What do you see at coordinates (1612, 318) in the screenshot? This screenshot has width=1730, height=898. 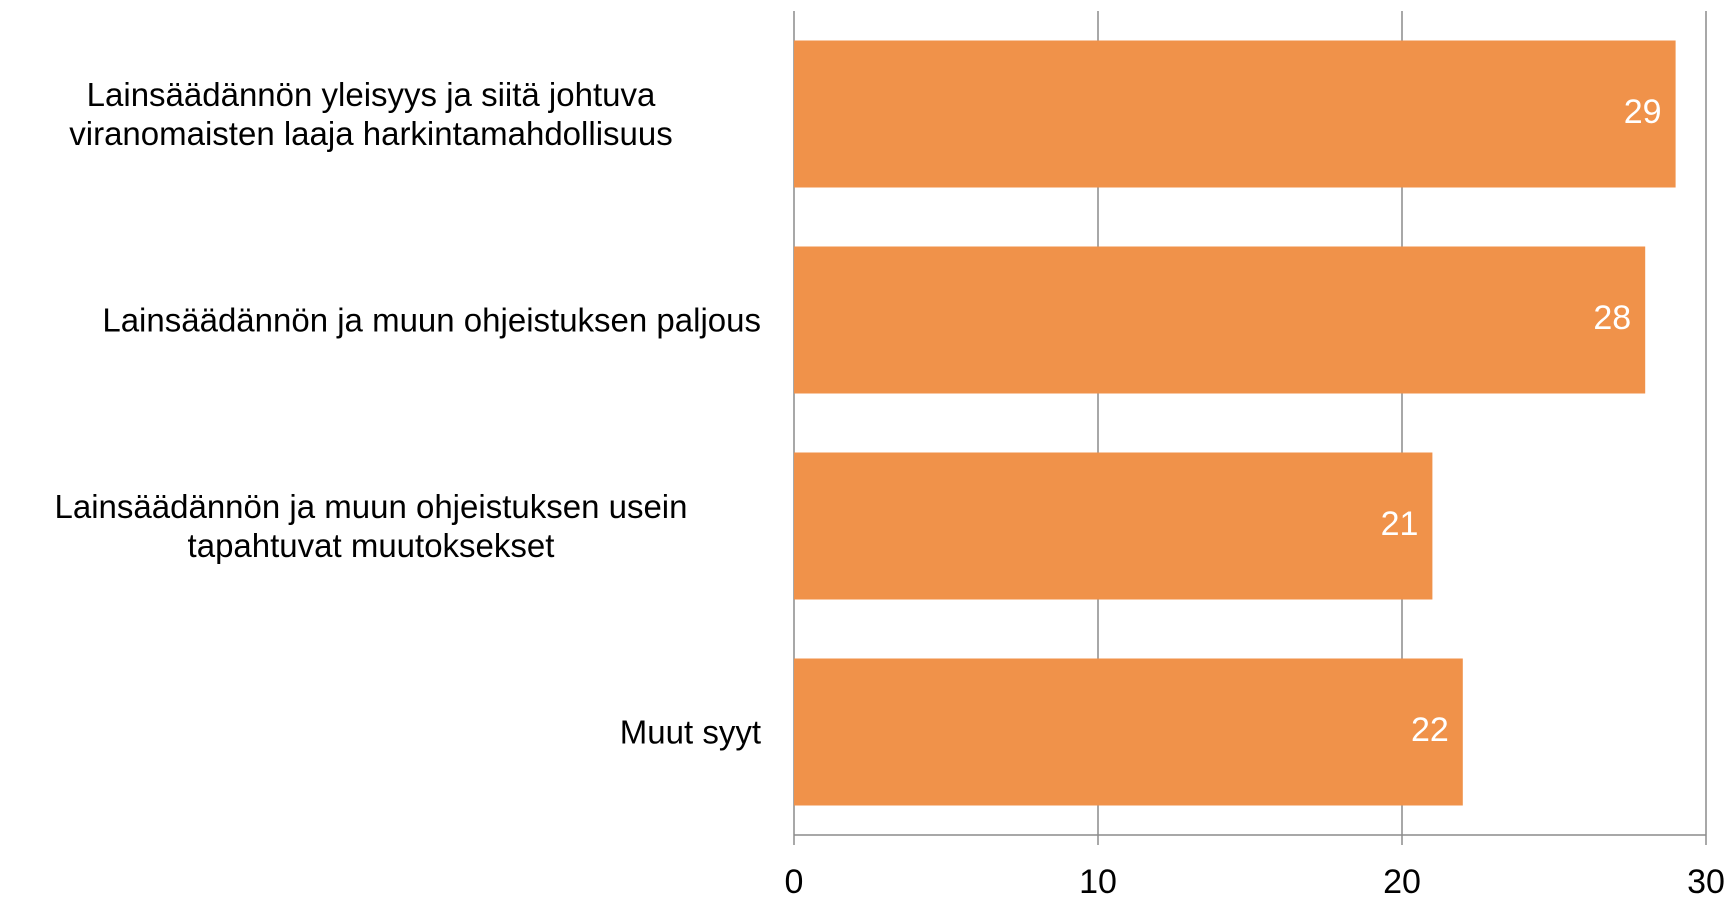 I see `value-label: 28` at bounding box center [1612, 318].